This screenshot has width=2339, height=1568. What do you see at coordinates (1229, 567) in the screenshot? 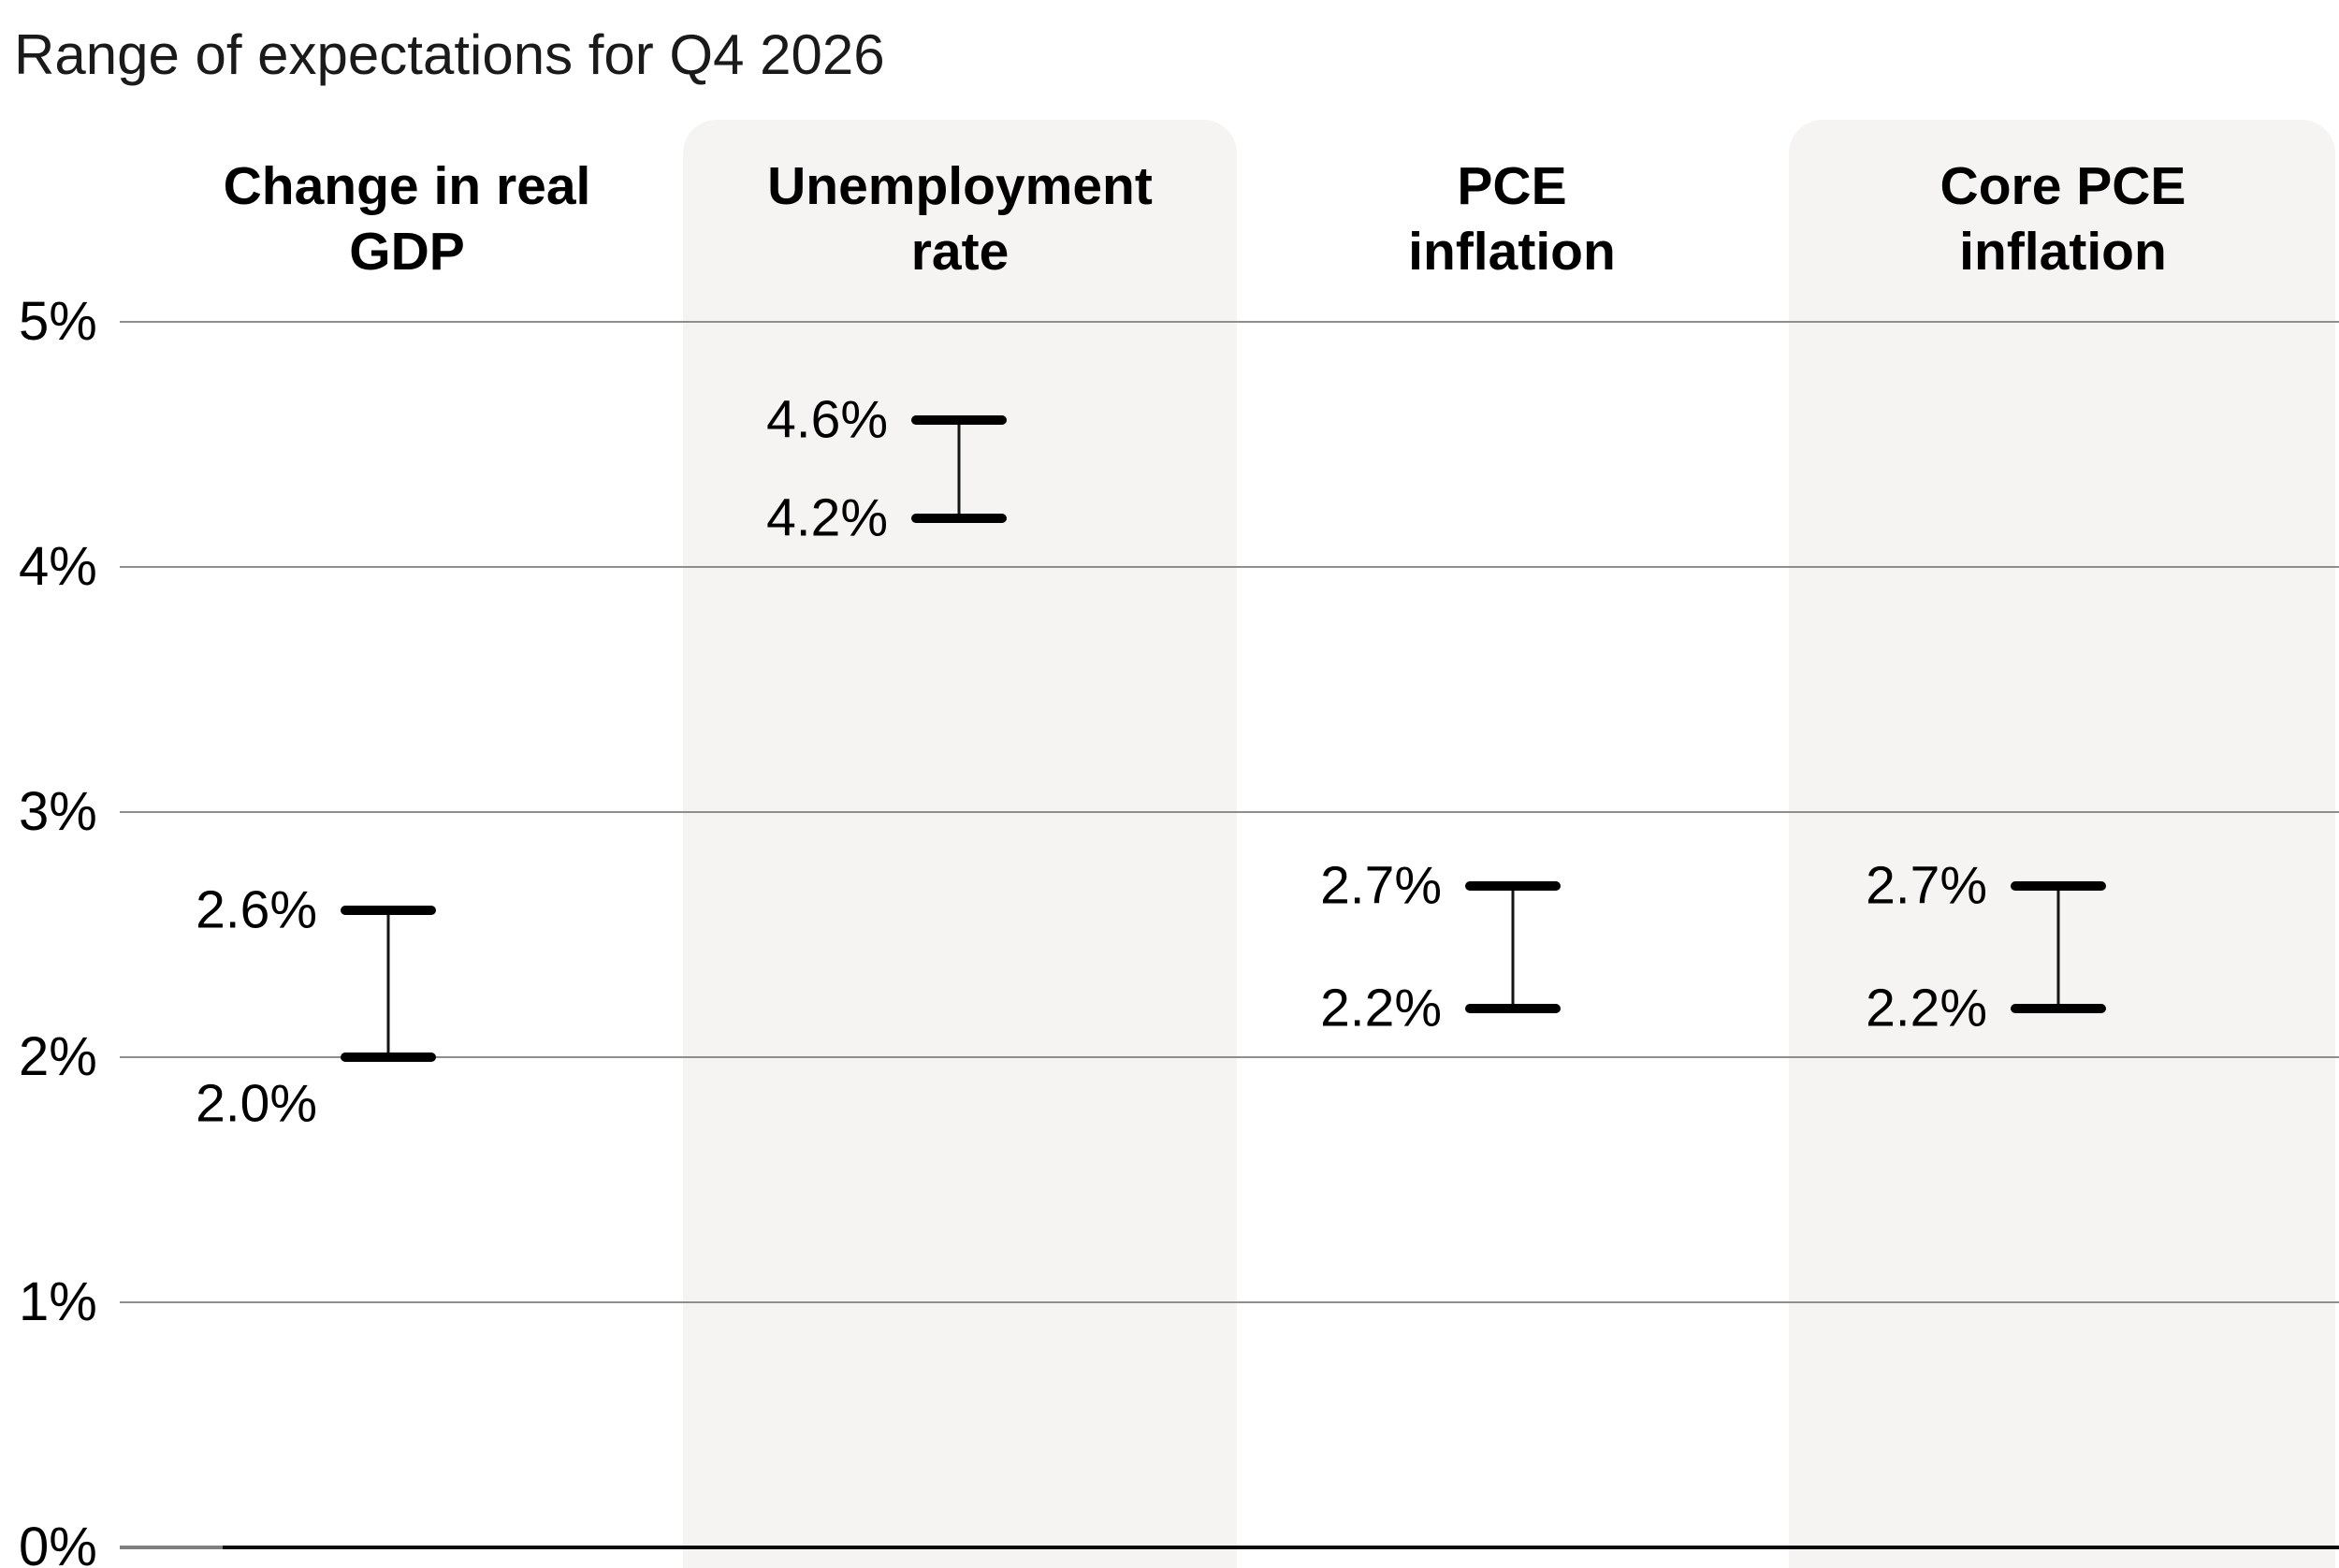
I see `y-gridline-4pct` at bounding box center [1229, 567].